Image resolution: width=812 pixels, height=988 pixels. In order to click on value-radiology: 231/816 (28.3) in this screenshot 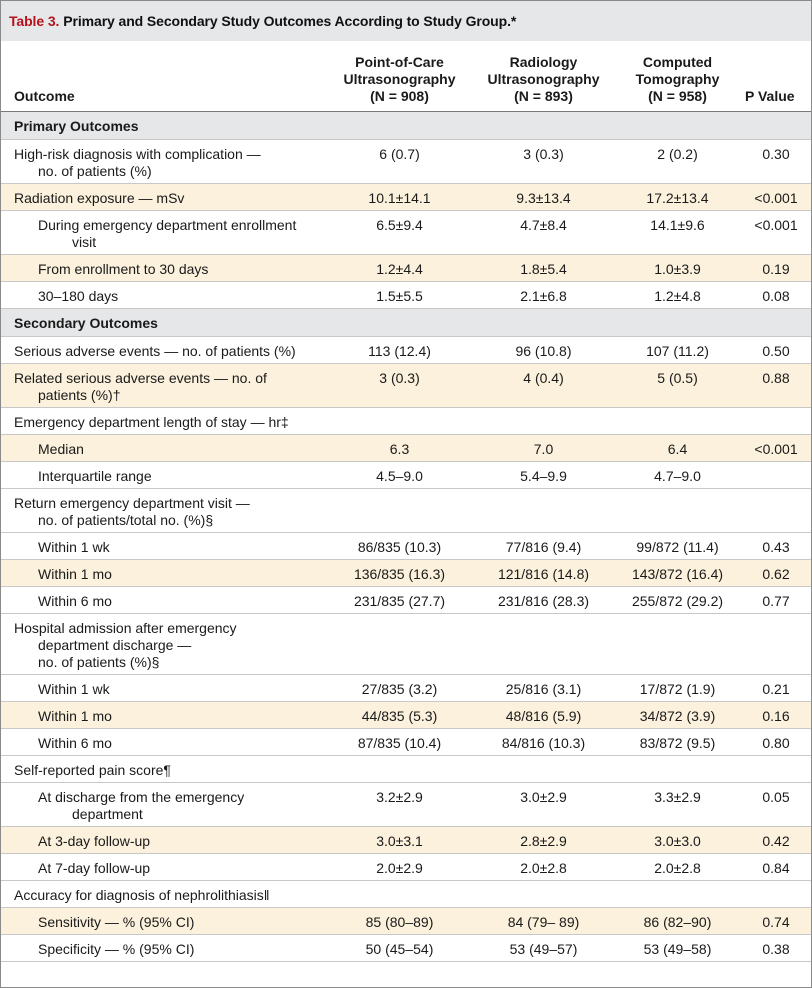, I will do `click(543, 601)`.